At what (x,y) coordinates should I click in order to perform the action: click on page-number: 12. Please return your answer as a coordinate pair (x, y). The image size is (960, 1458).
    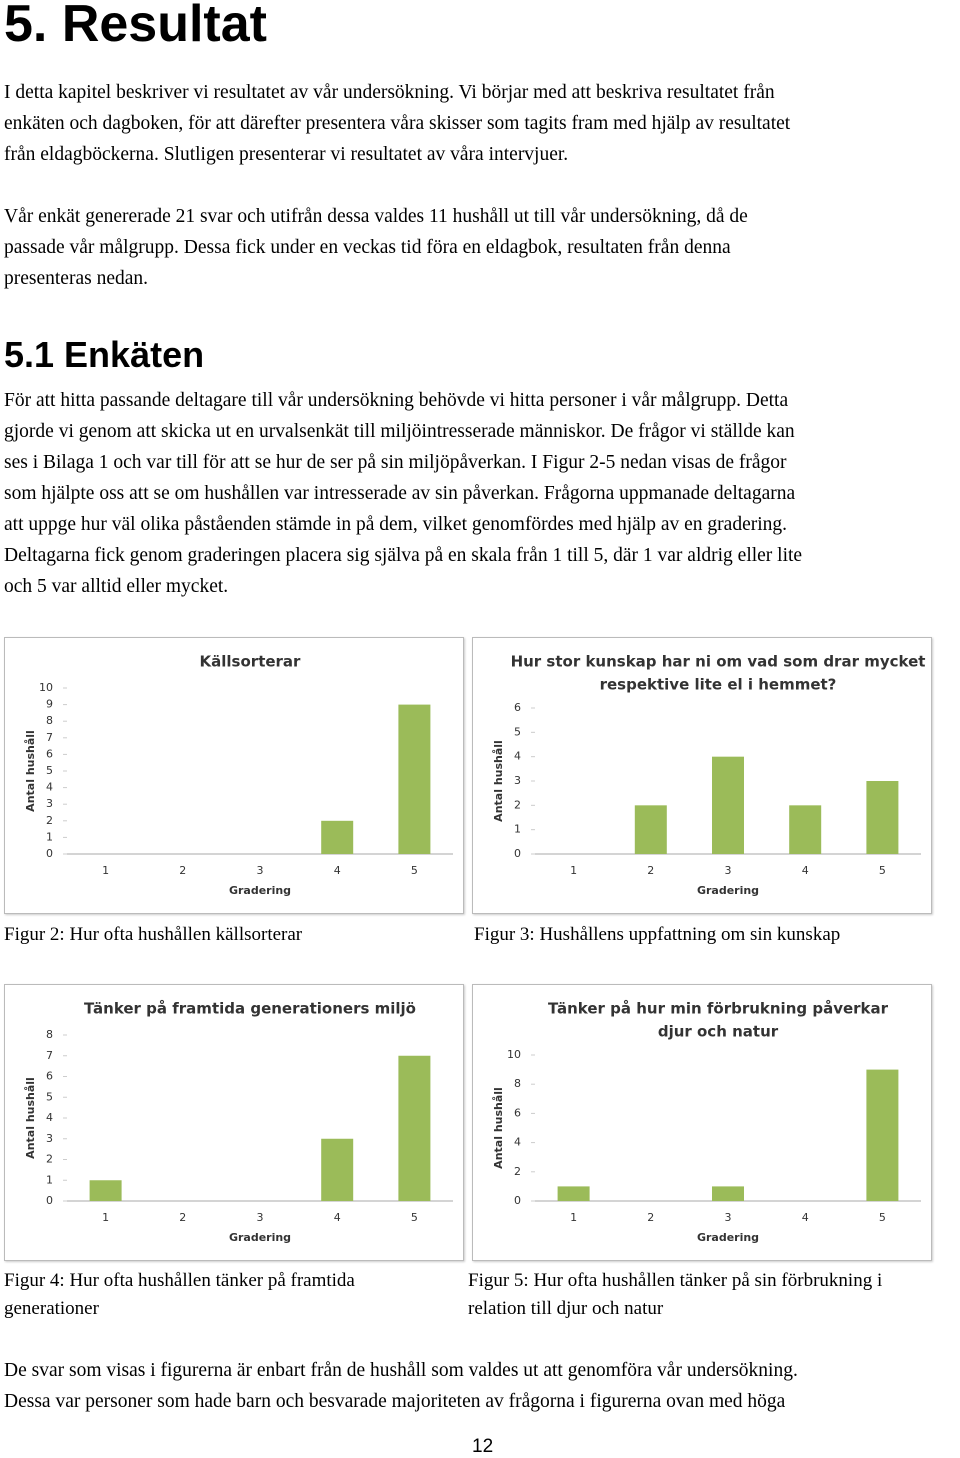
    Looking at the image, I should click on (483, 1446).